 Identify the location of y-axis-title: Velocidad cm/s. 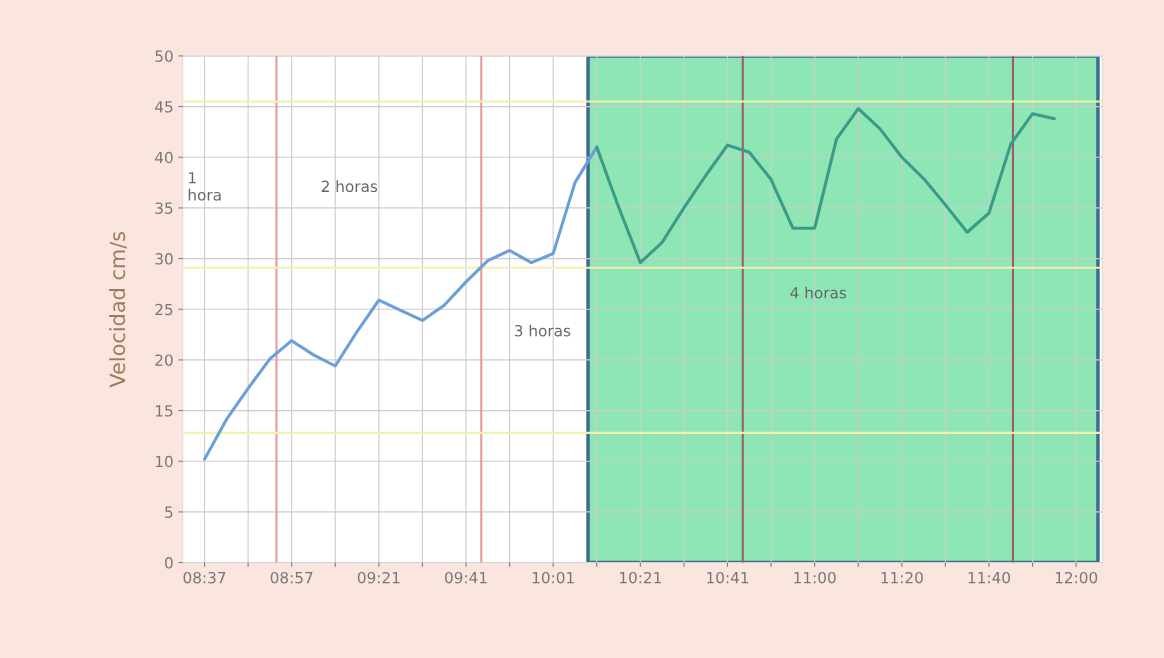
(118, 309).